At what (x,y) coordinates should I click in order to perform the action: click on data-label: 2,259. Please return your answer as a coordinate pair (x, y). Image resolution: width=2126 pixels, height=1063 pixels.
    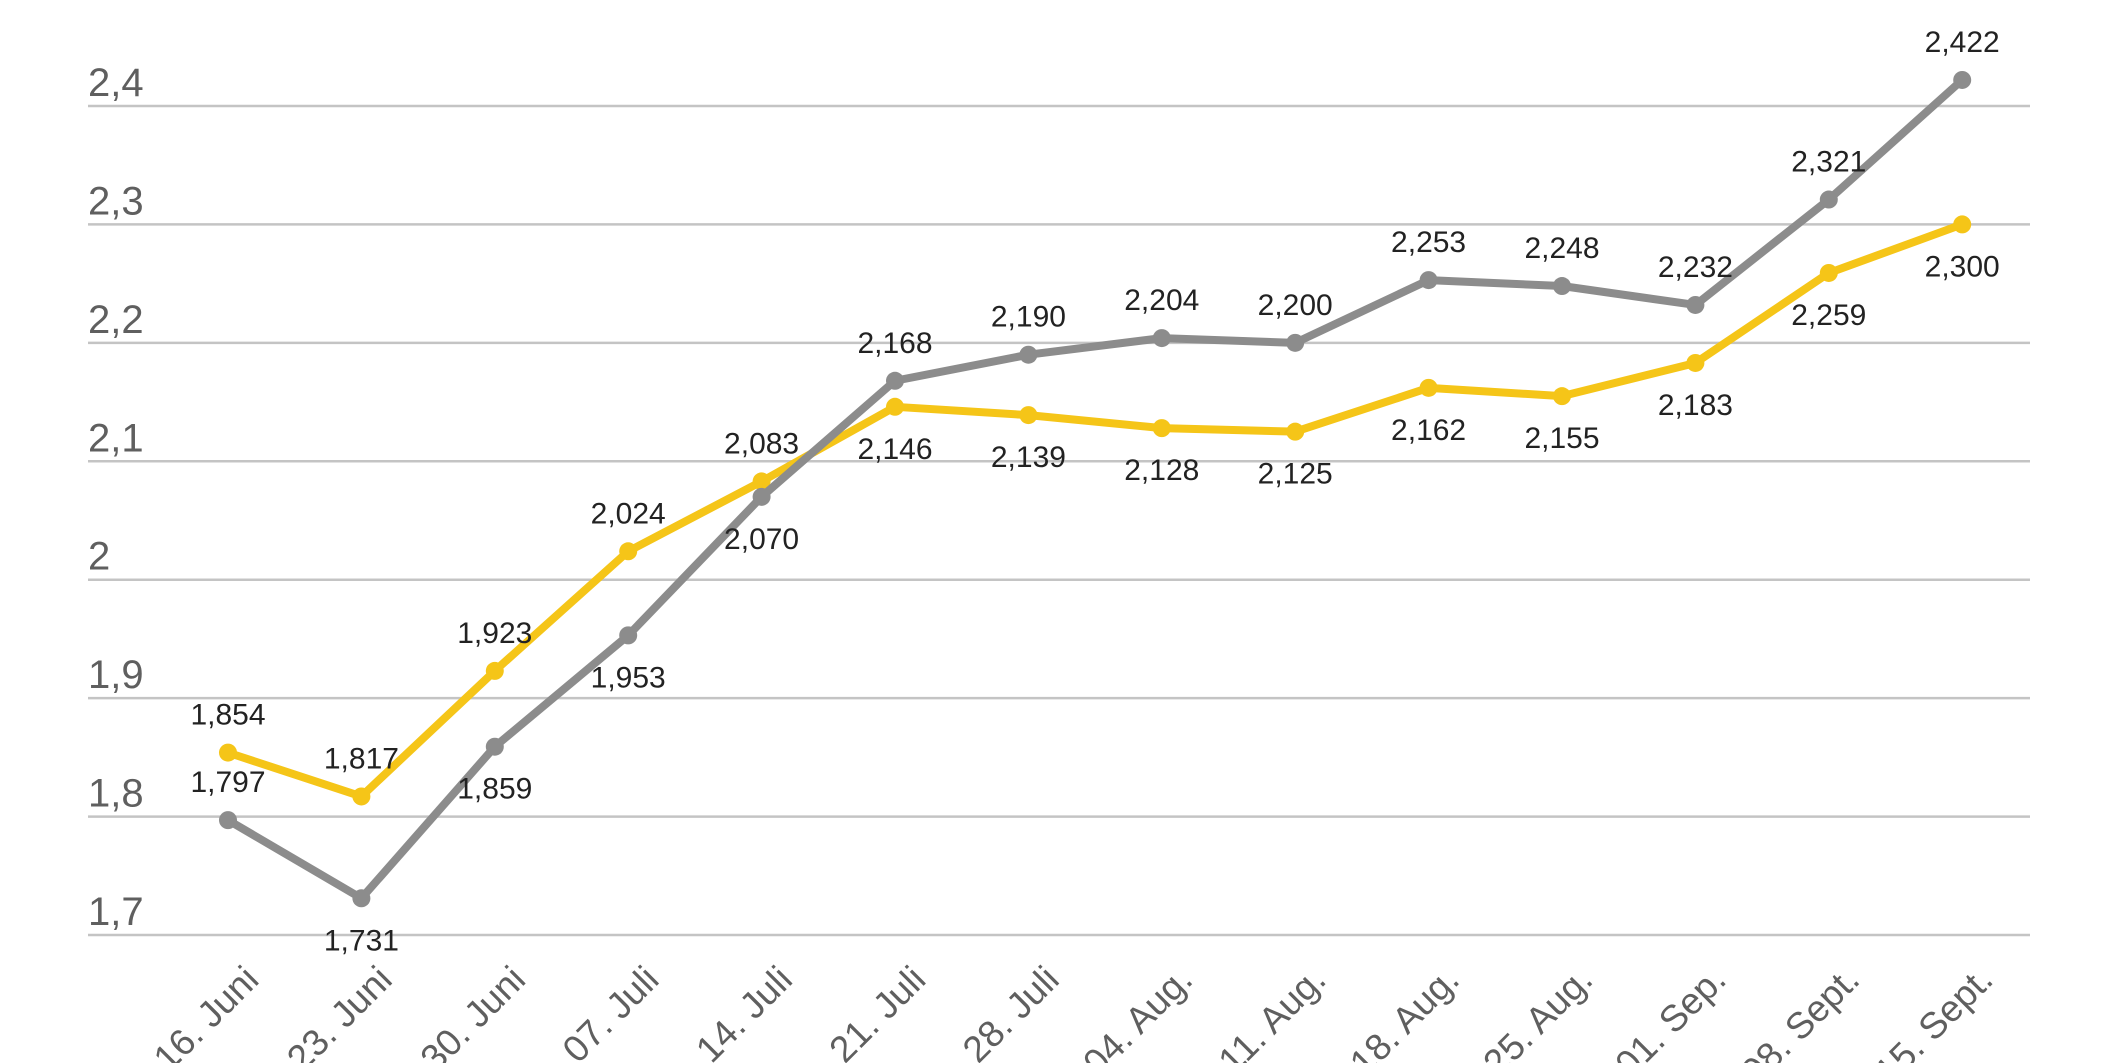
    Looking at the image, I should click on (1828, 315).